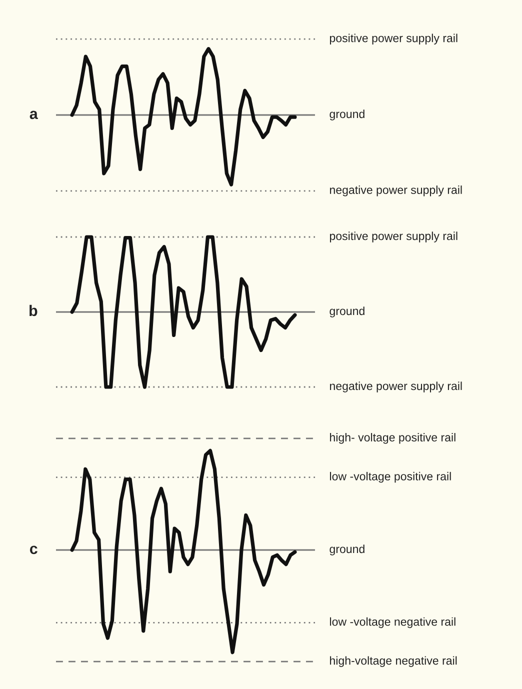 This screenshot has height=689, width=522. Describe the element at coordinates (34, 550) in the screenshot. I see `text: c` at that location.